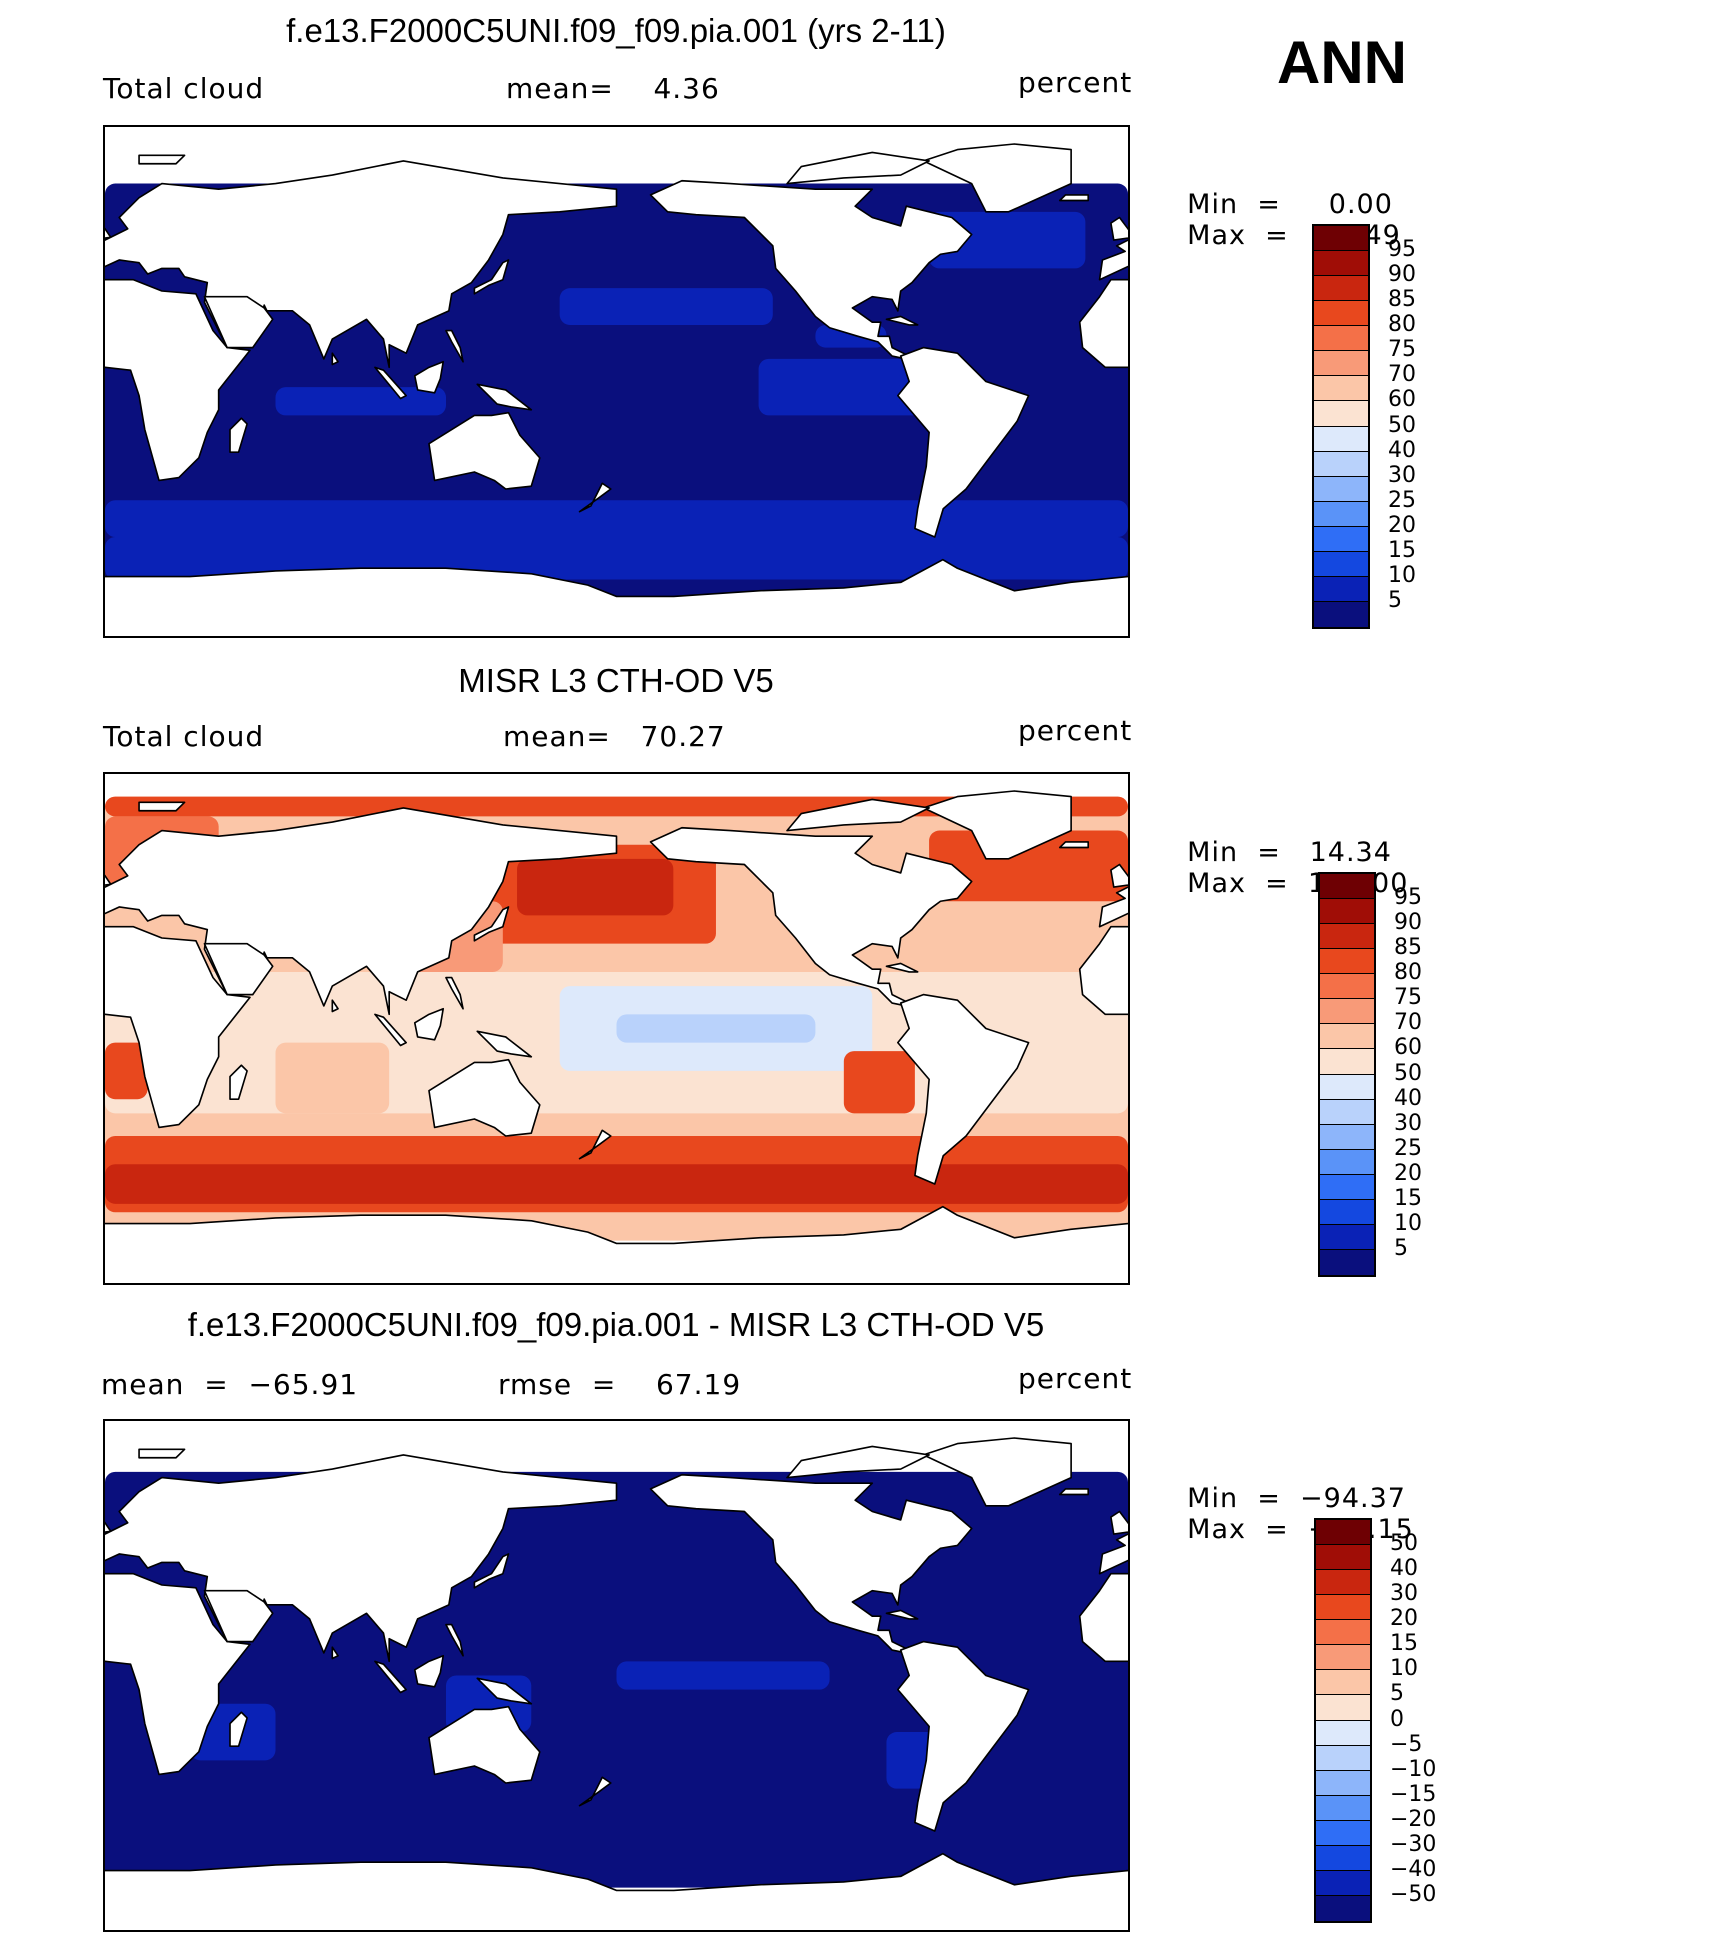  Describe the element at coordinates (1075, 82) in the screenshot. I see `panel-1-units-label: percent` at that location.